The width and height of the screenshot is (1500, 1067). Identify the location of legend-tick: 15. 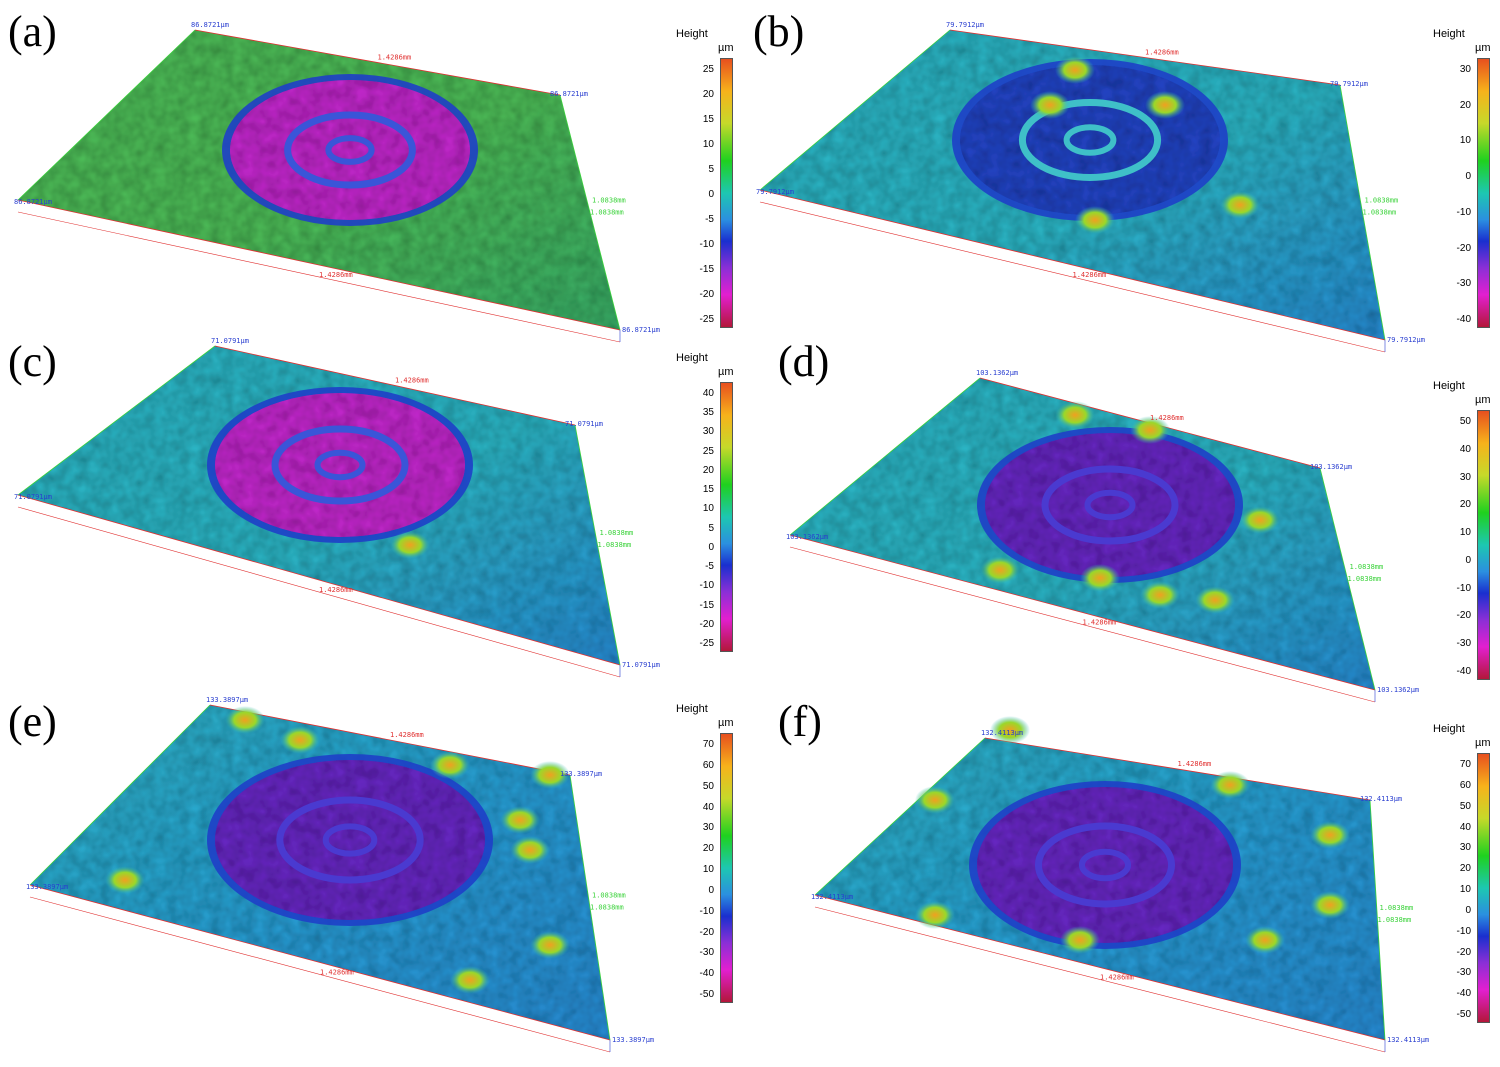
(708, 119).